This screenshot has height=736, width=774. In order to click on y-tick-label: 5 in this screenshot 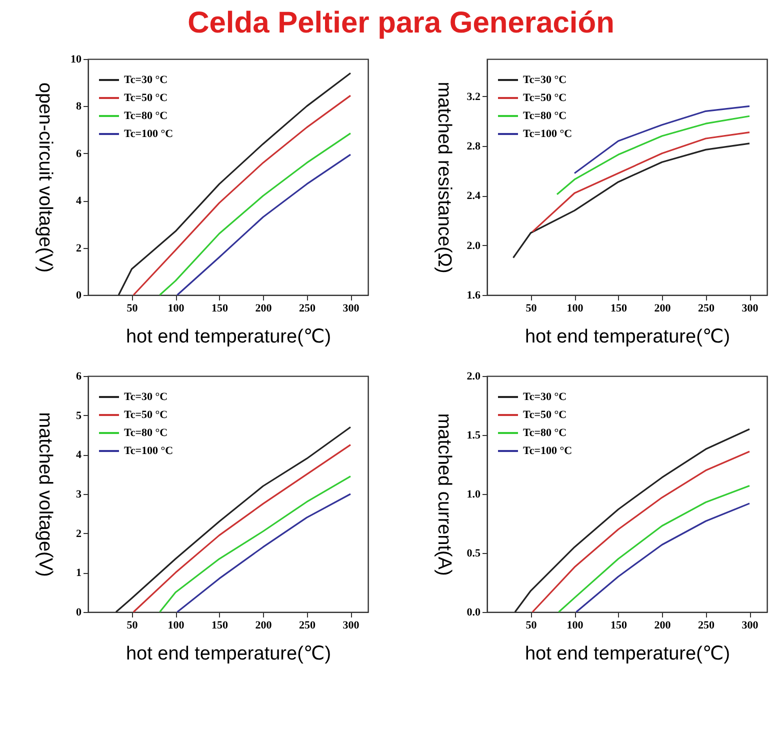, I will do `click(79, 416)`.